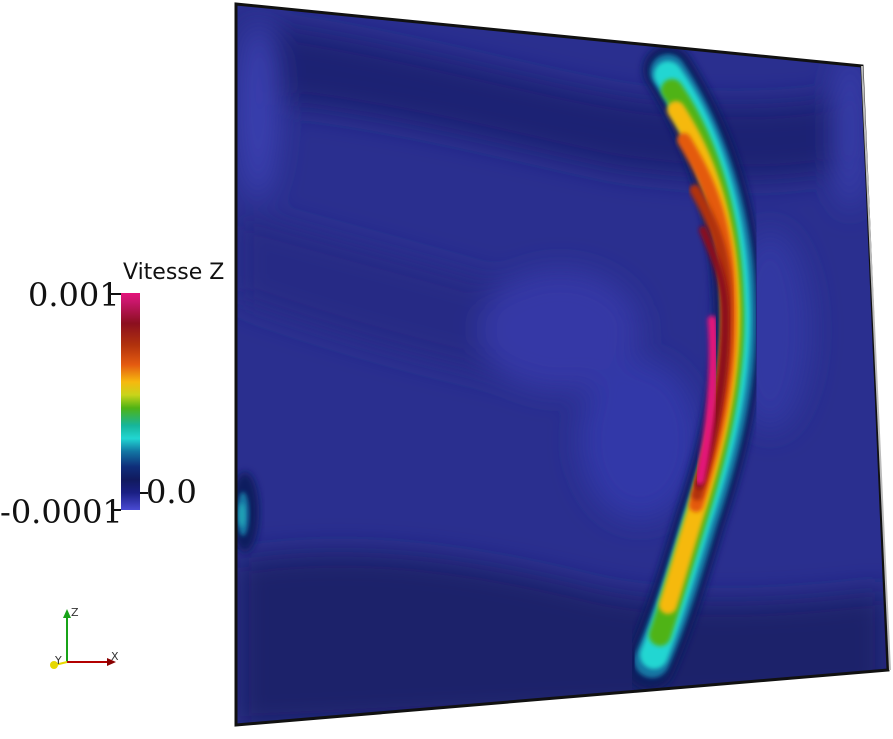 The image size is (893, 739). What do you see at coordinates (54, 665) in the screenshot?
I see `y-axis-arrow` at bounding box center [54, 665].